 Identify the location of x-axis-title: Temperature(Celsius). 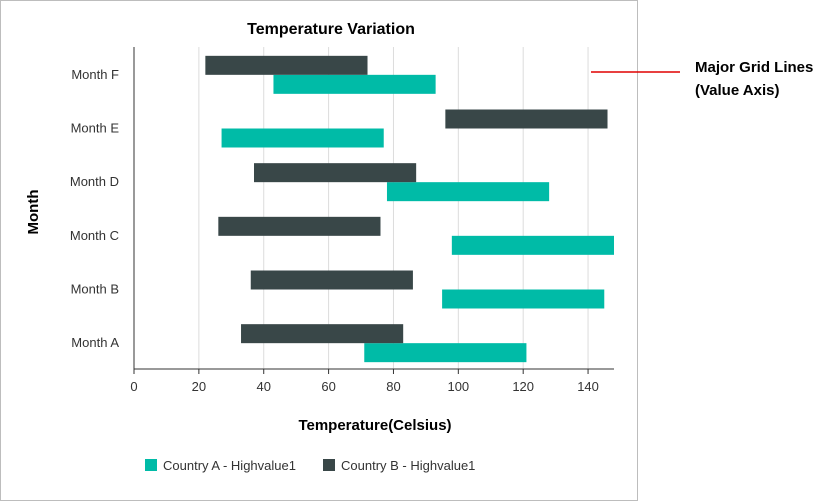
(374, 425).